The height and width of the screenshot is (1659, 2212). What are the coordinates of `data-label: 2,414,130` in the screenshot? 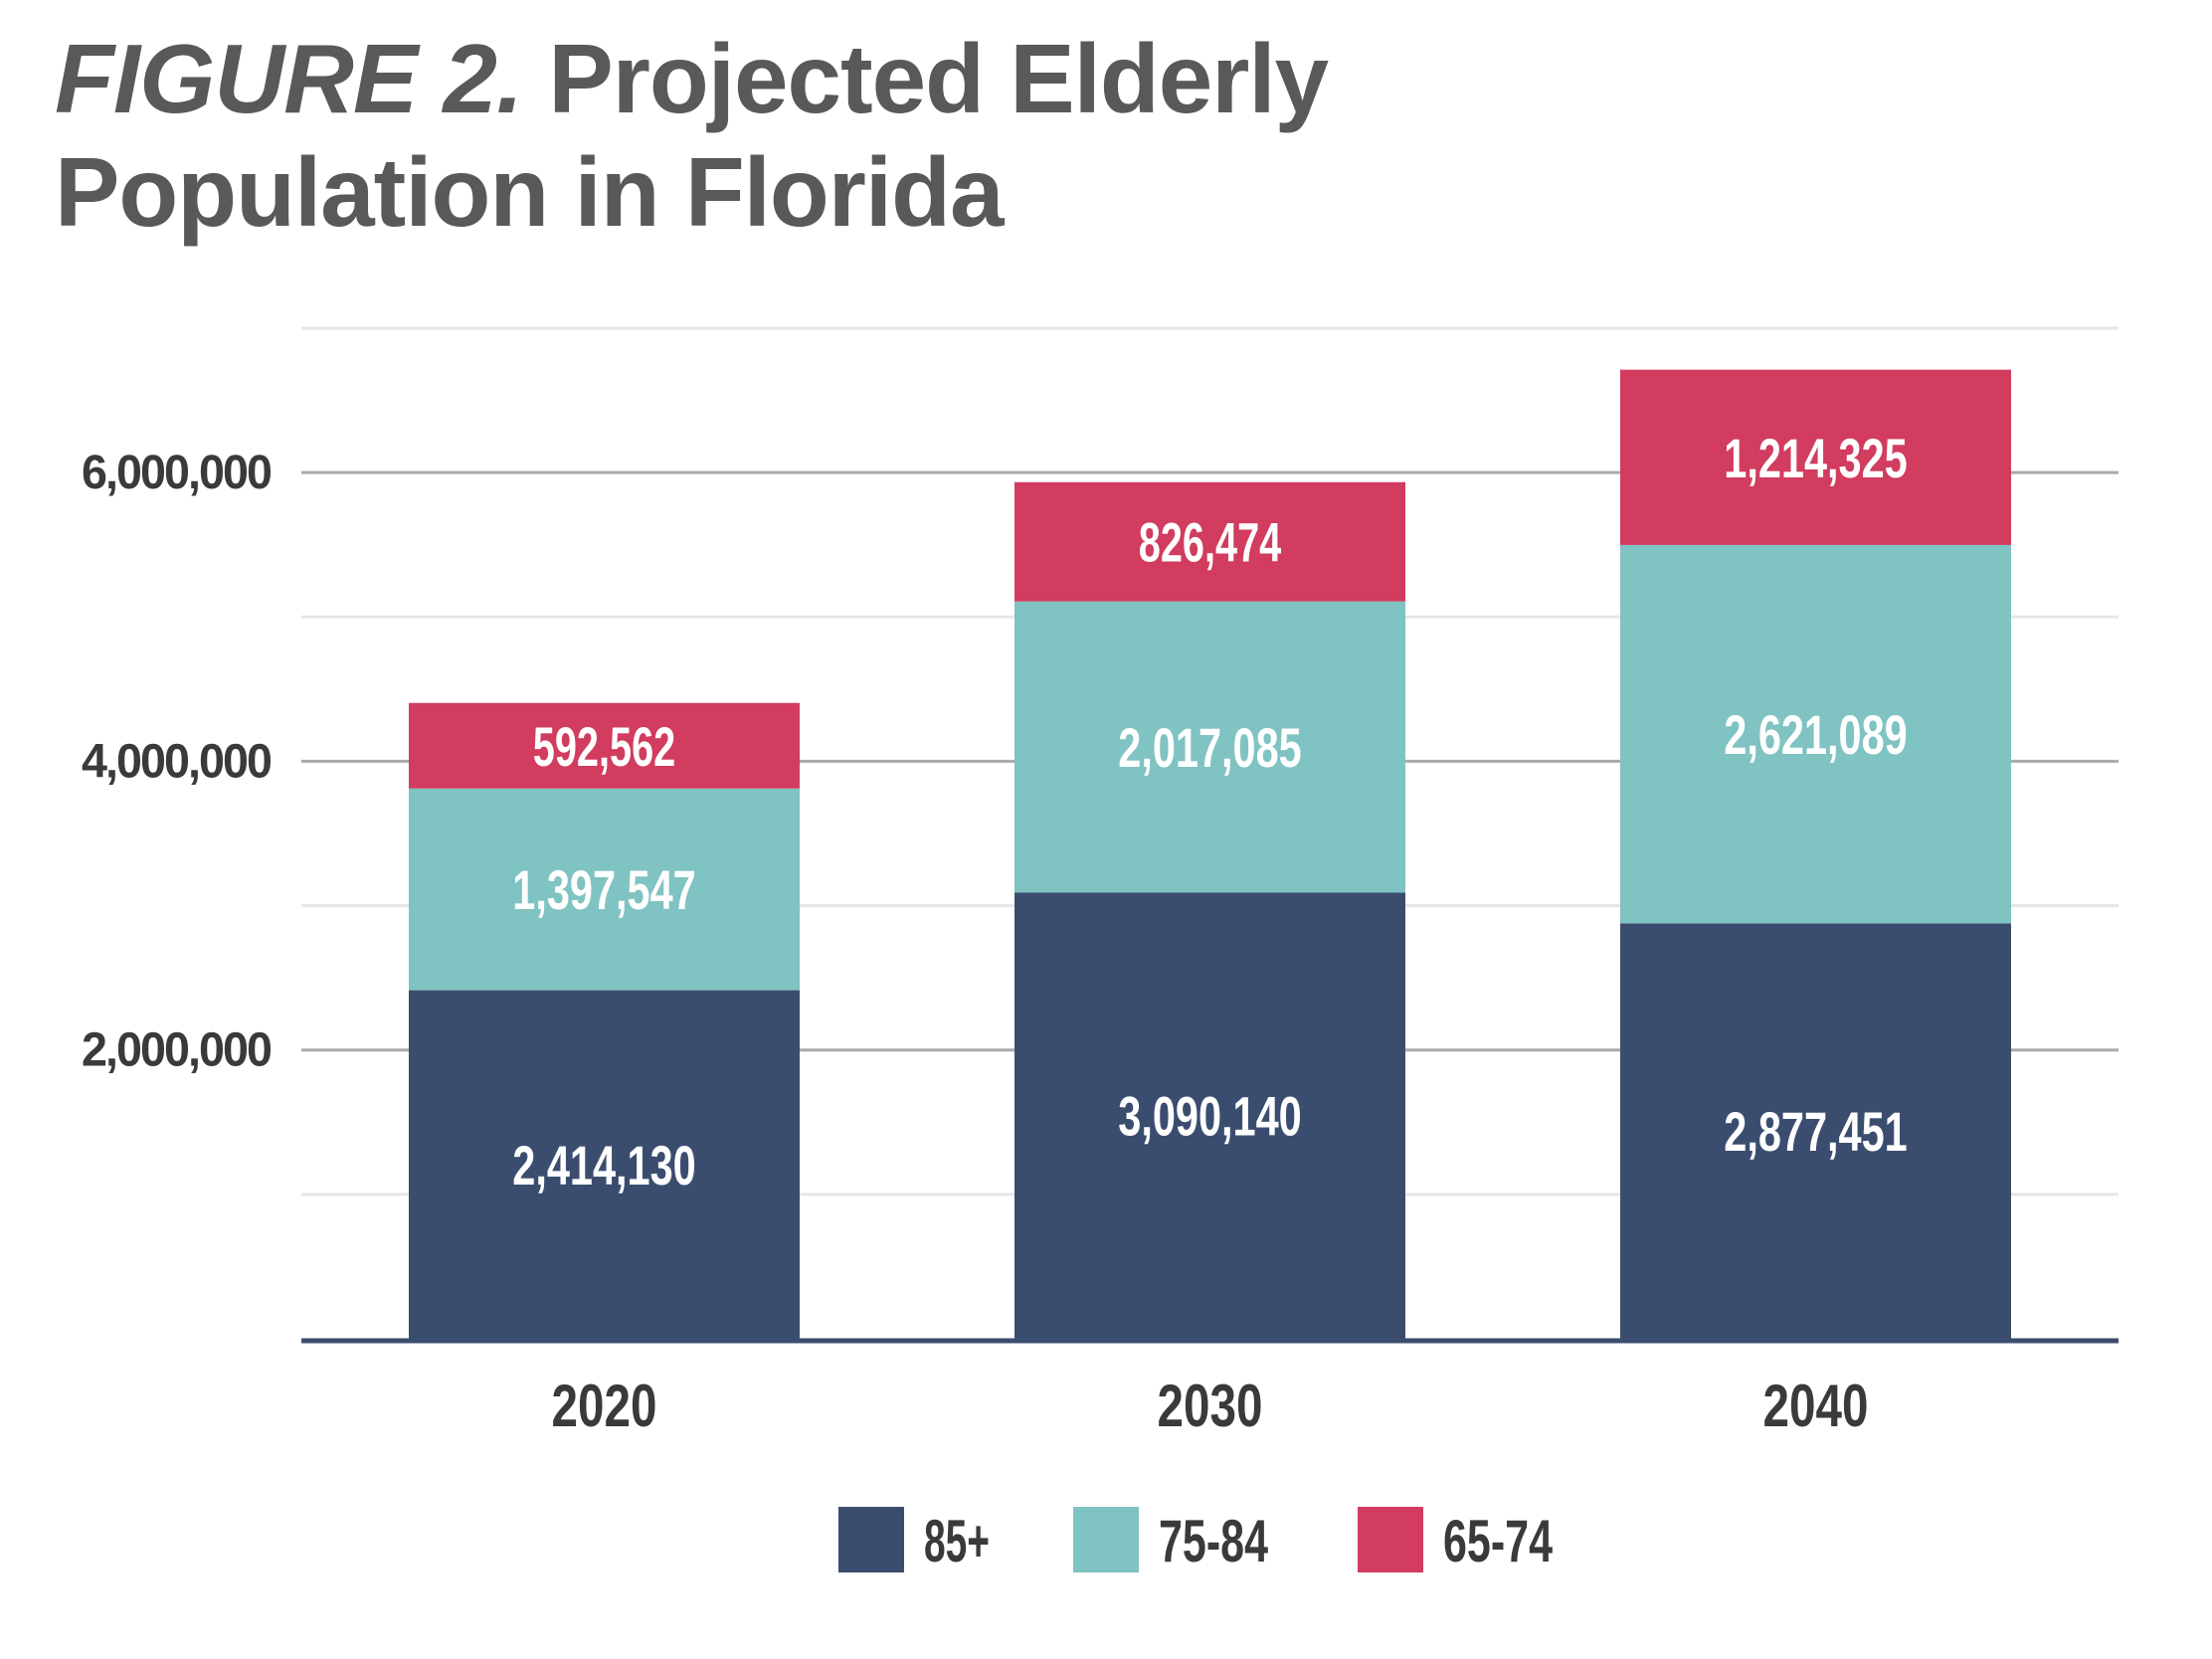 It's located at (604, 1165).